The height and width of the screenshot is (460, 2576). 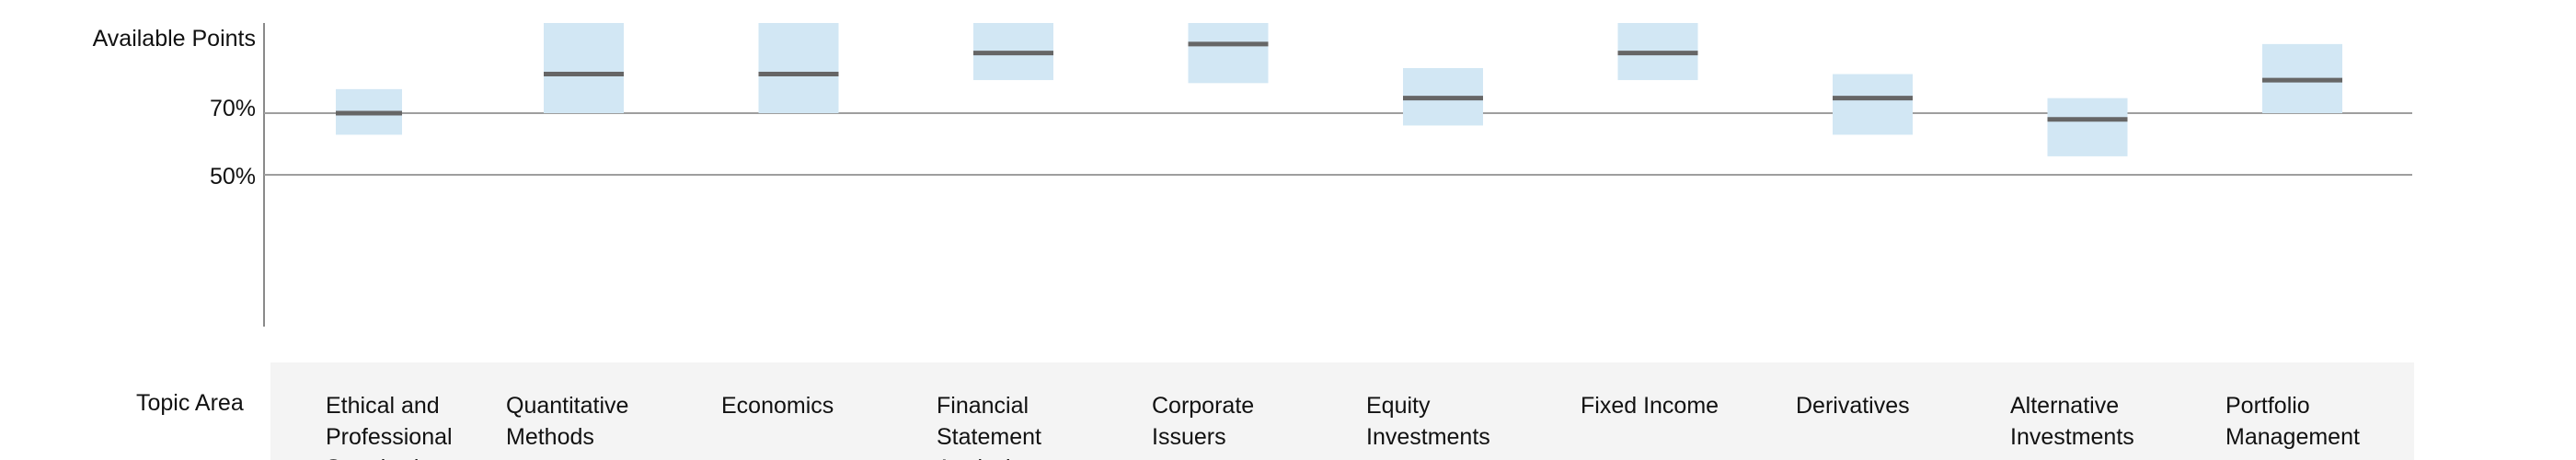 I want to click on y-axis-title: Available Points, so click(x=174, y=39).